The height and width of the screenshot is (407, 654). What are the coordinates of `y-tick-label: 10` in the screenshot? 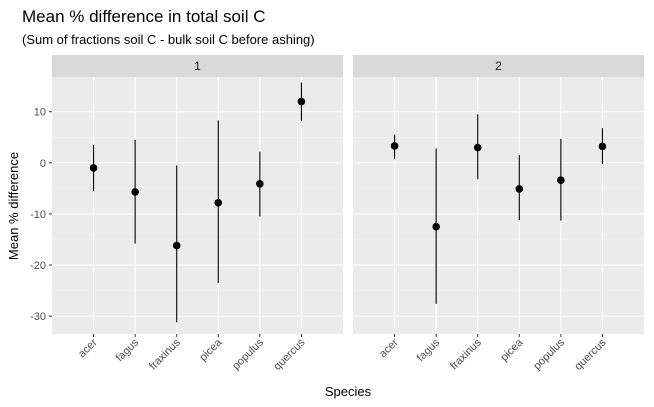 It's located at (40, 113).